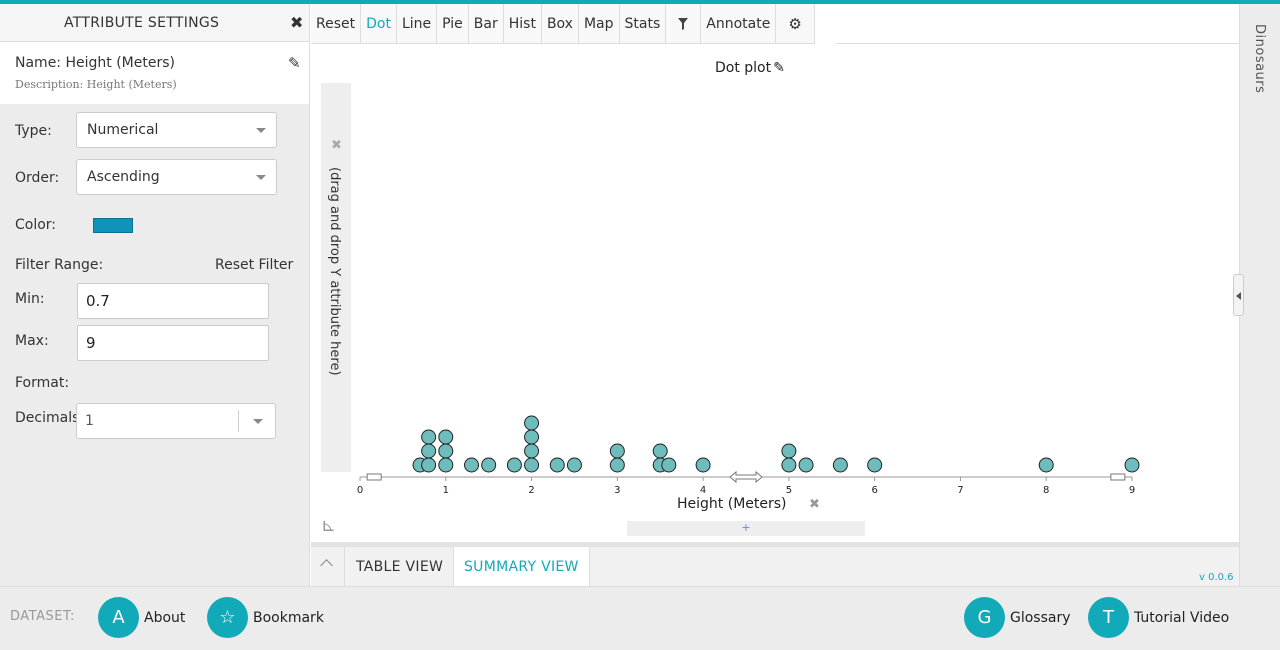 The image size is (1280, 650). Describe the element at coordinates (173, 343) in the screenshot. I see `max-input` at that location.